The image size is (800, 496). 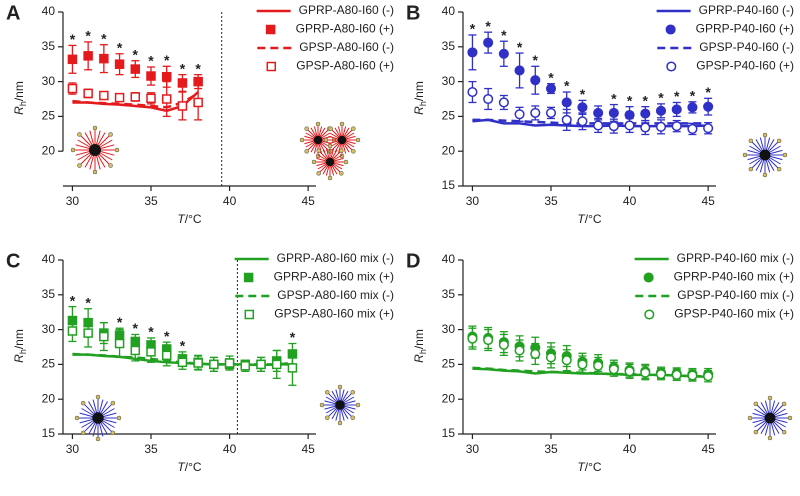 What do you see at coordinates (413, 13) in the screenshot?
I see `panel-label: B` at bounding box center [413, 13].